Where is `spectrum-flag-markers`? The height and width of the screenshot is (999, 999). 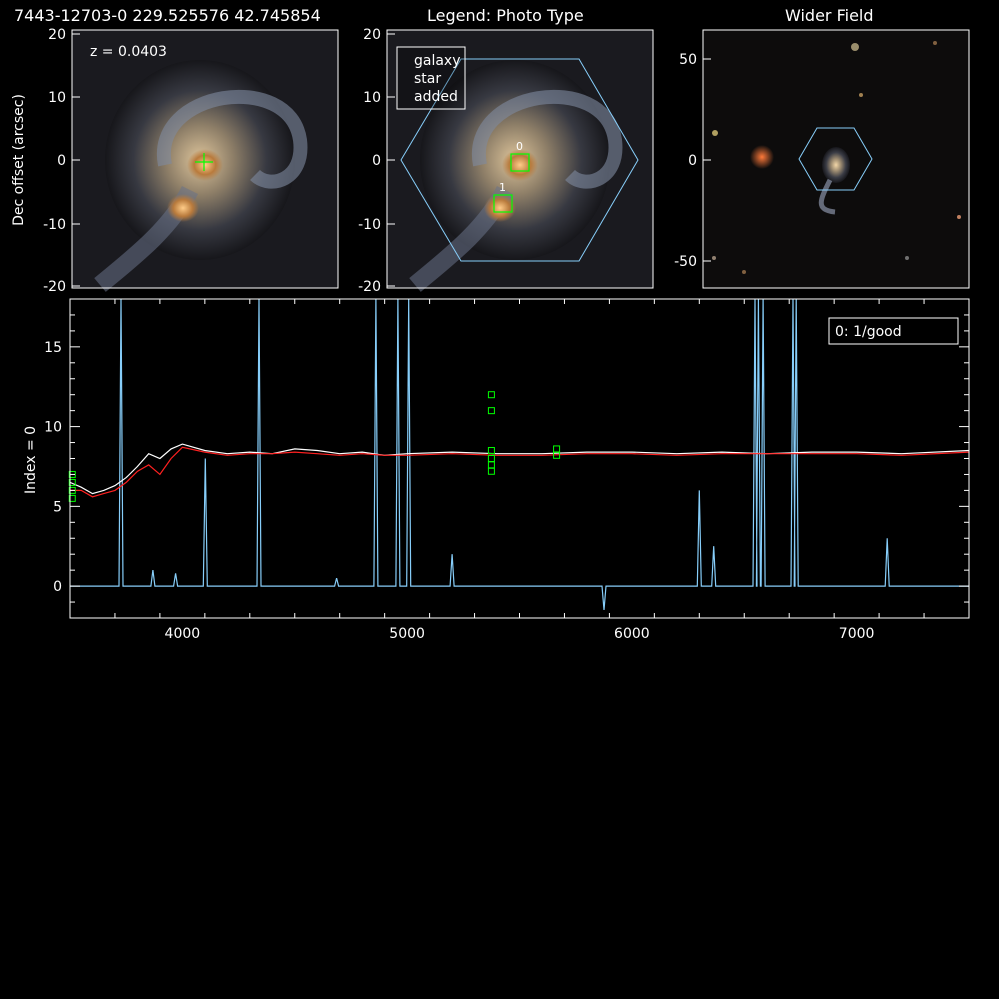 spectrum-flag-markers is located at coordinates (314, 446).